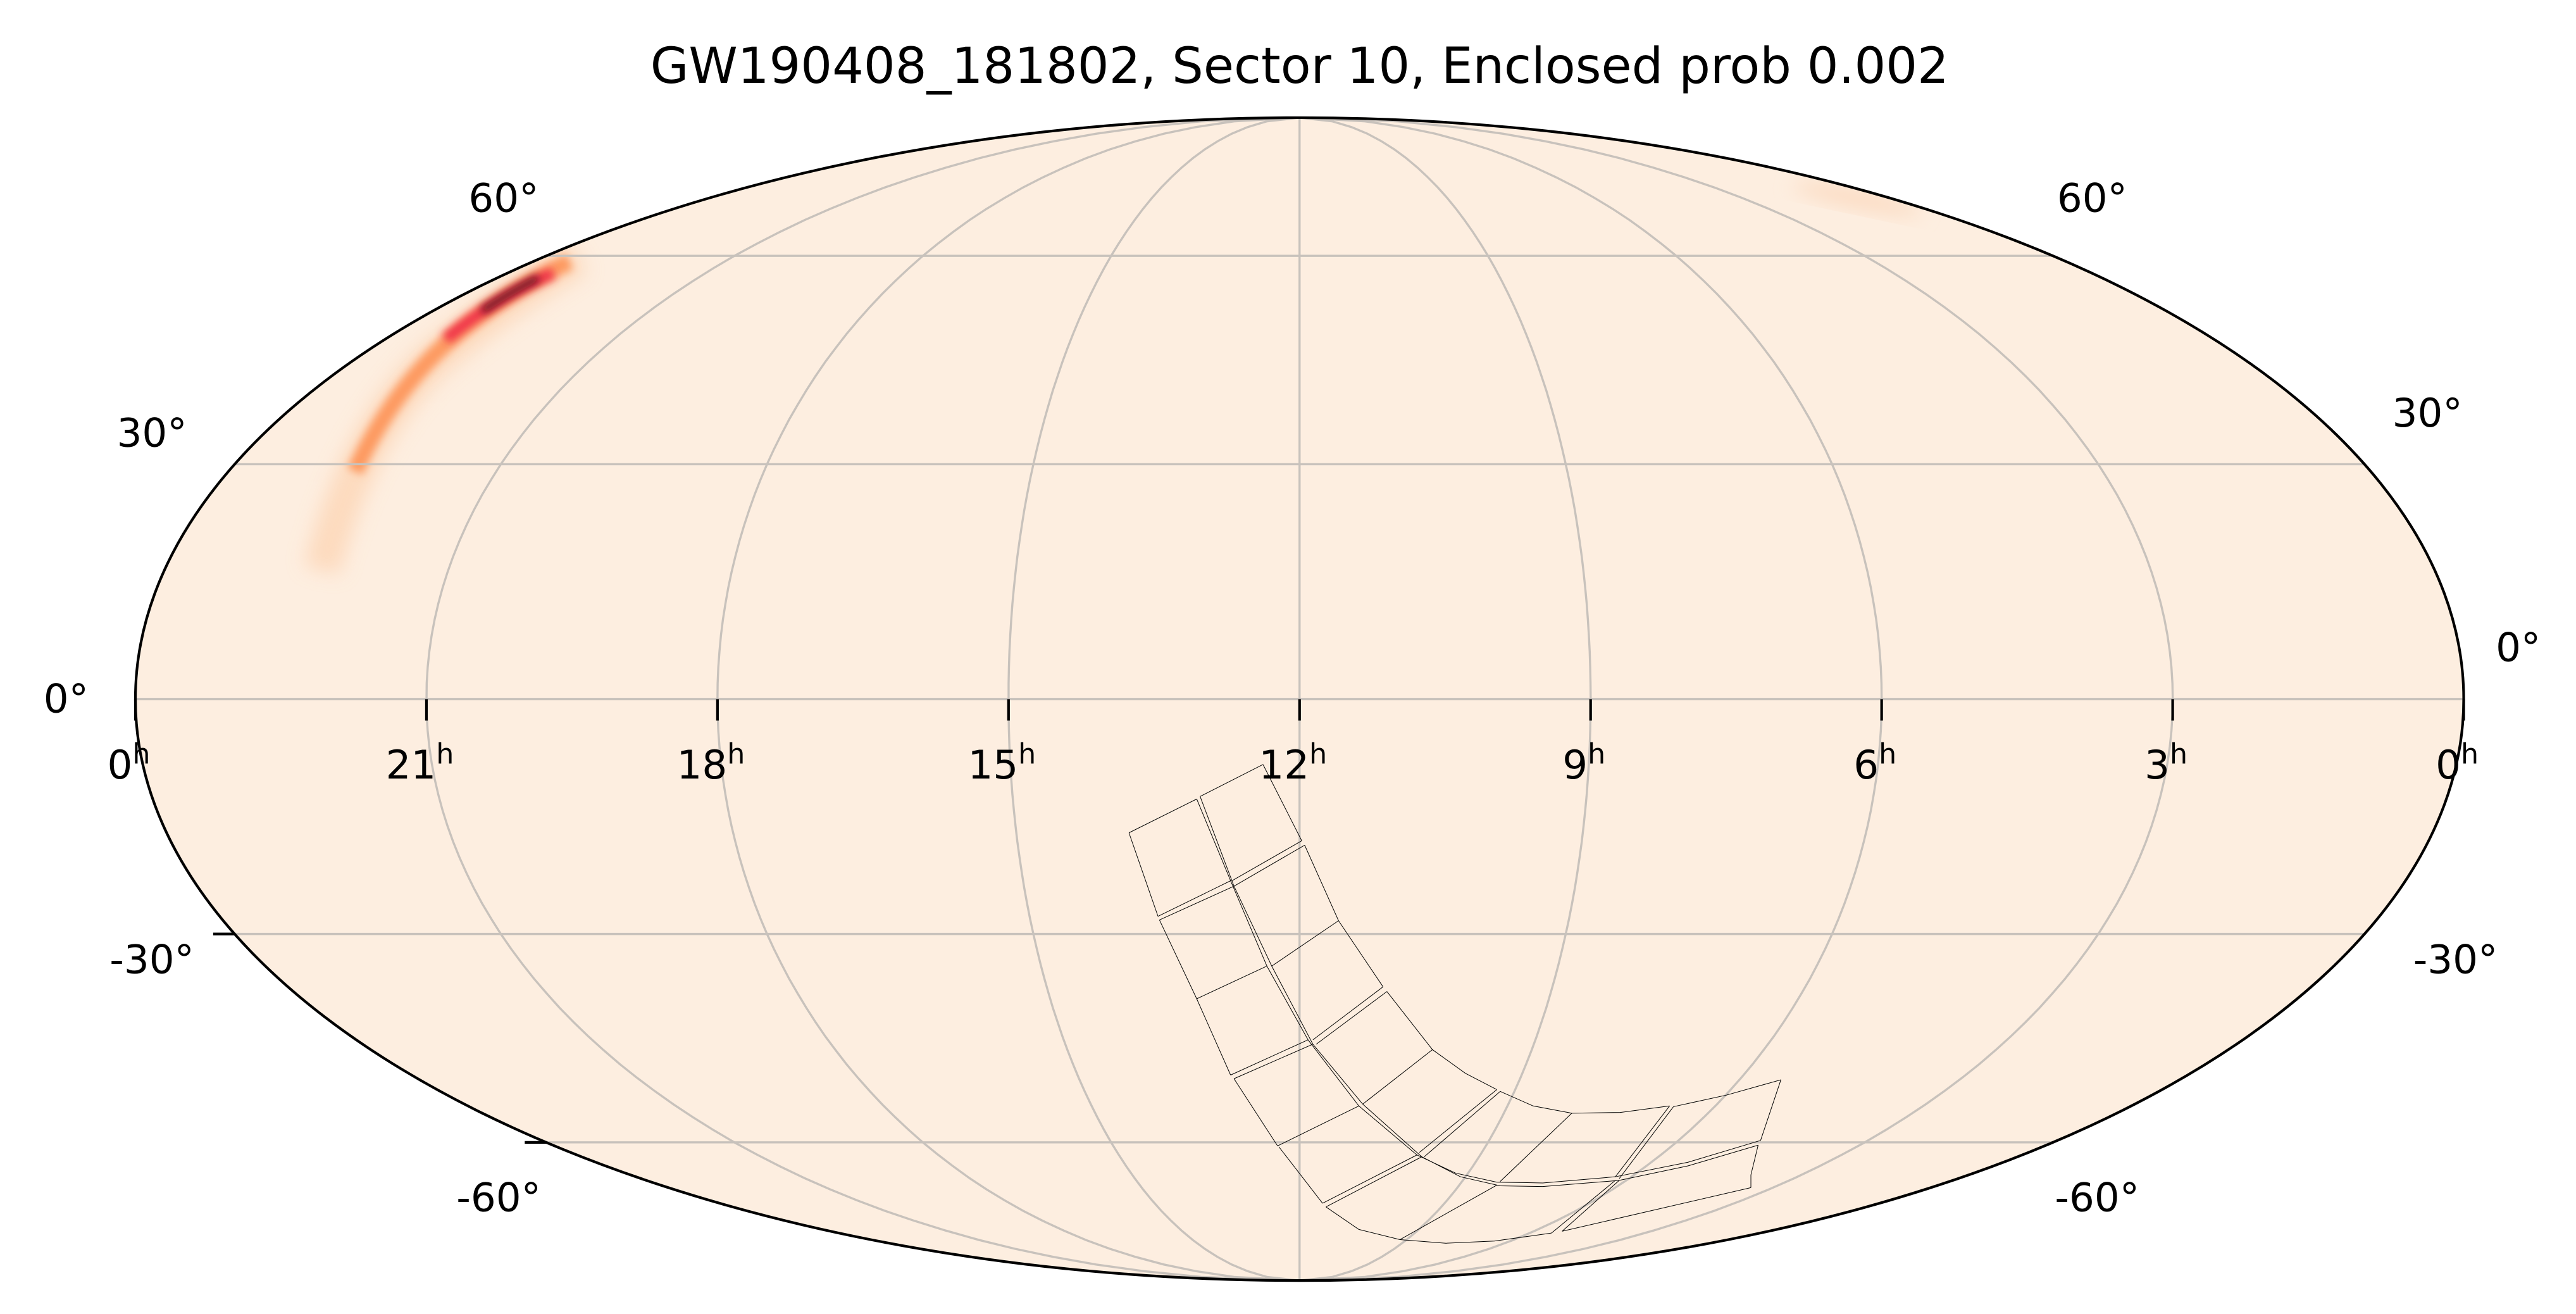  I want to click on ra-tick-label: 3h, so click(2165, 762).